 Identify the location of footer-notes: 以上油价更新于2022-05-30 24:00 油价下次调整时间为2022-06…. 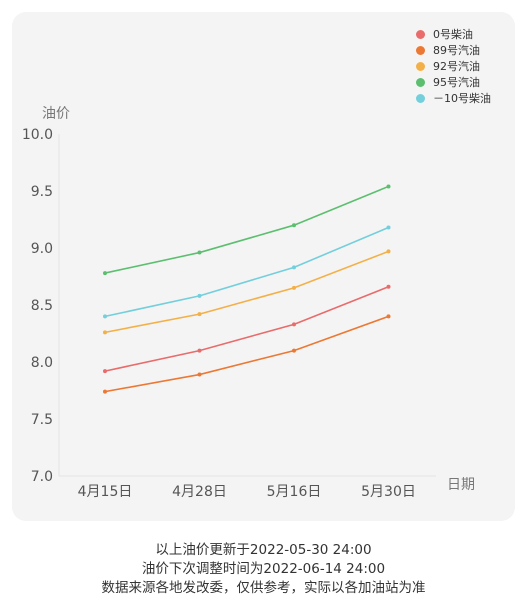
(263, 569).